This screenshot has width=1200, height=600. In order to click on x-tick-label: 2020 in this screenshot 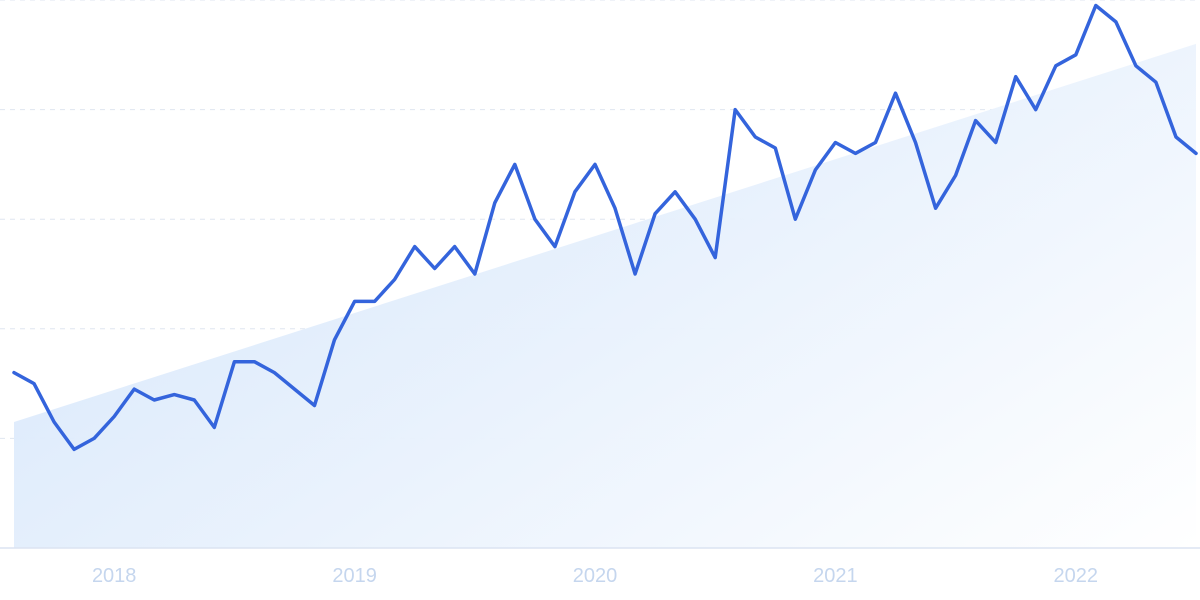, I will do `click(595, 576)`.